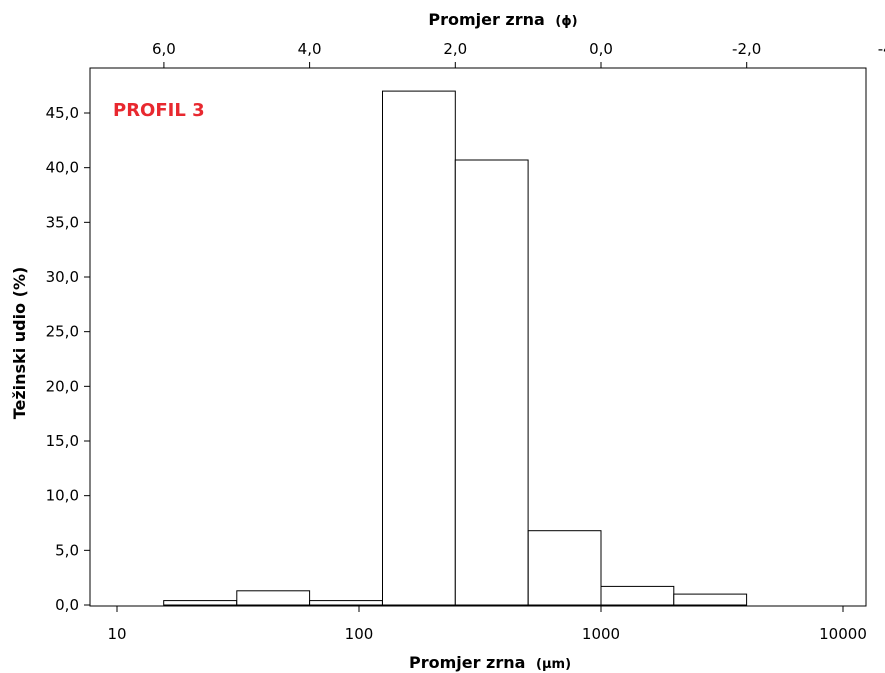 Image resolution: width=885 pixels, height=673 pixels. Describe the element at coordinates (62, 277) in the screenshot. I see `y-tick-label-6: 30,0` at that location.